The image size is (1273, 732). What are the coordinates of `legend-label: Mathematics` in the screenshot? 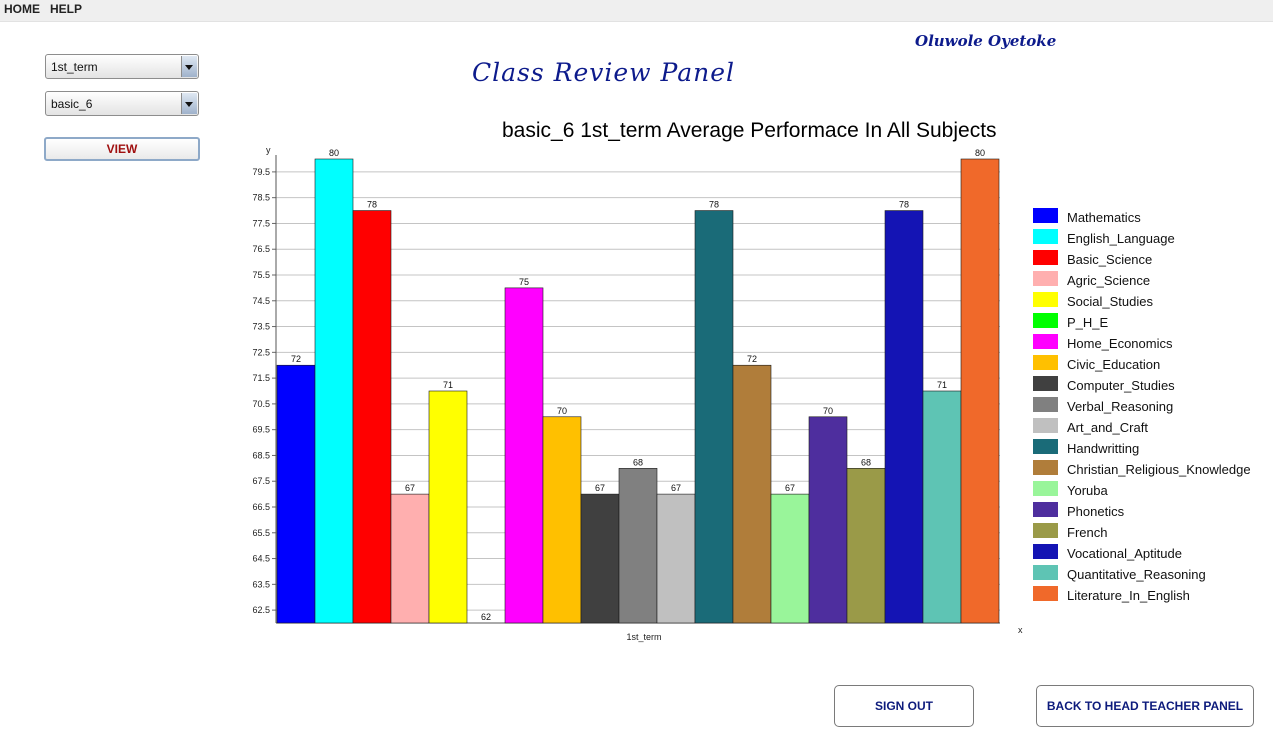 It's located at (1104, 217).